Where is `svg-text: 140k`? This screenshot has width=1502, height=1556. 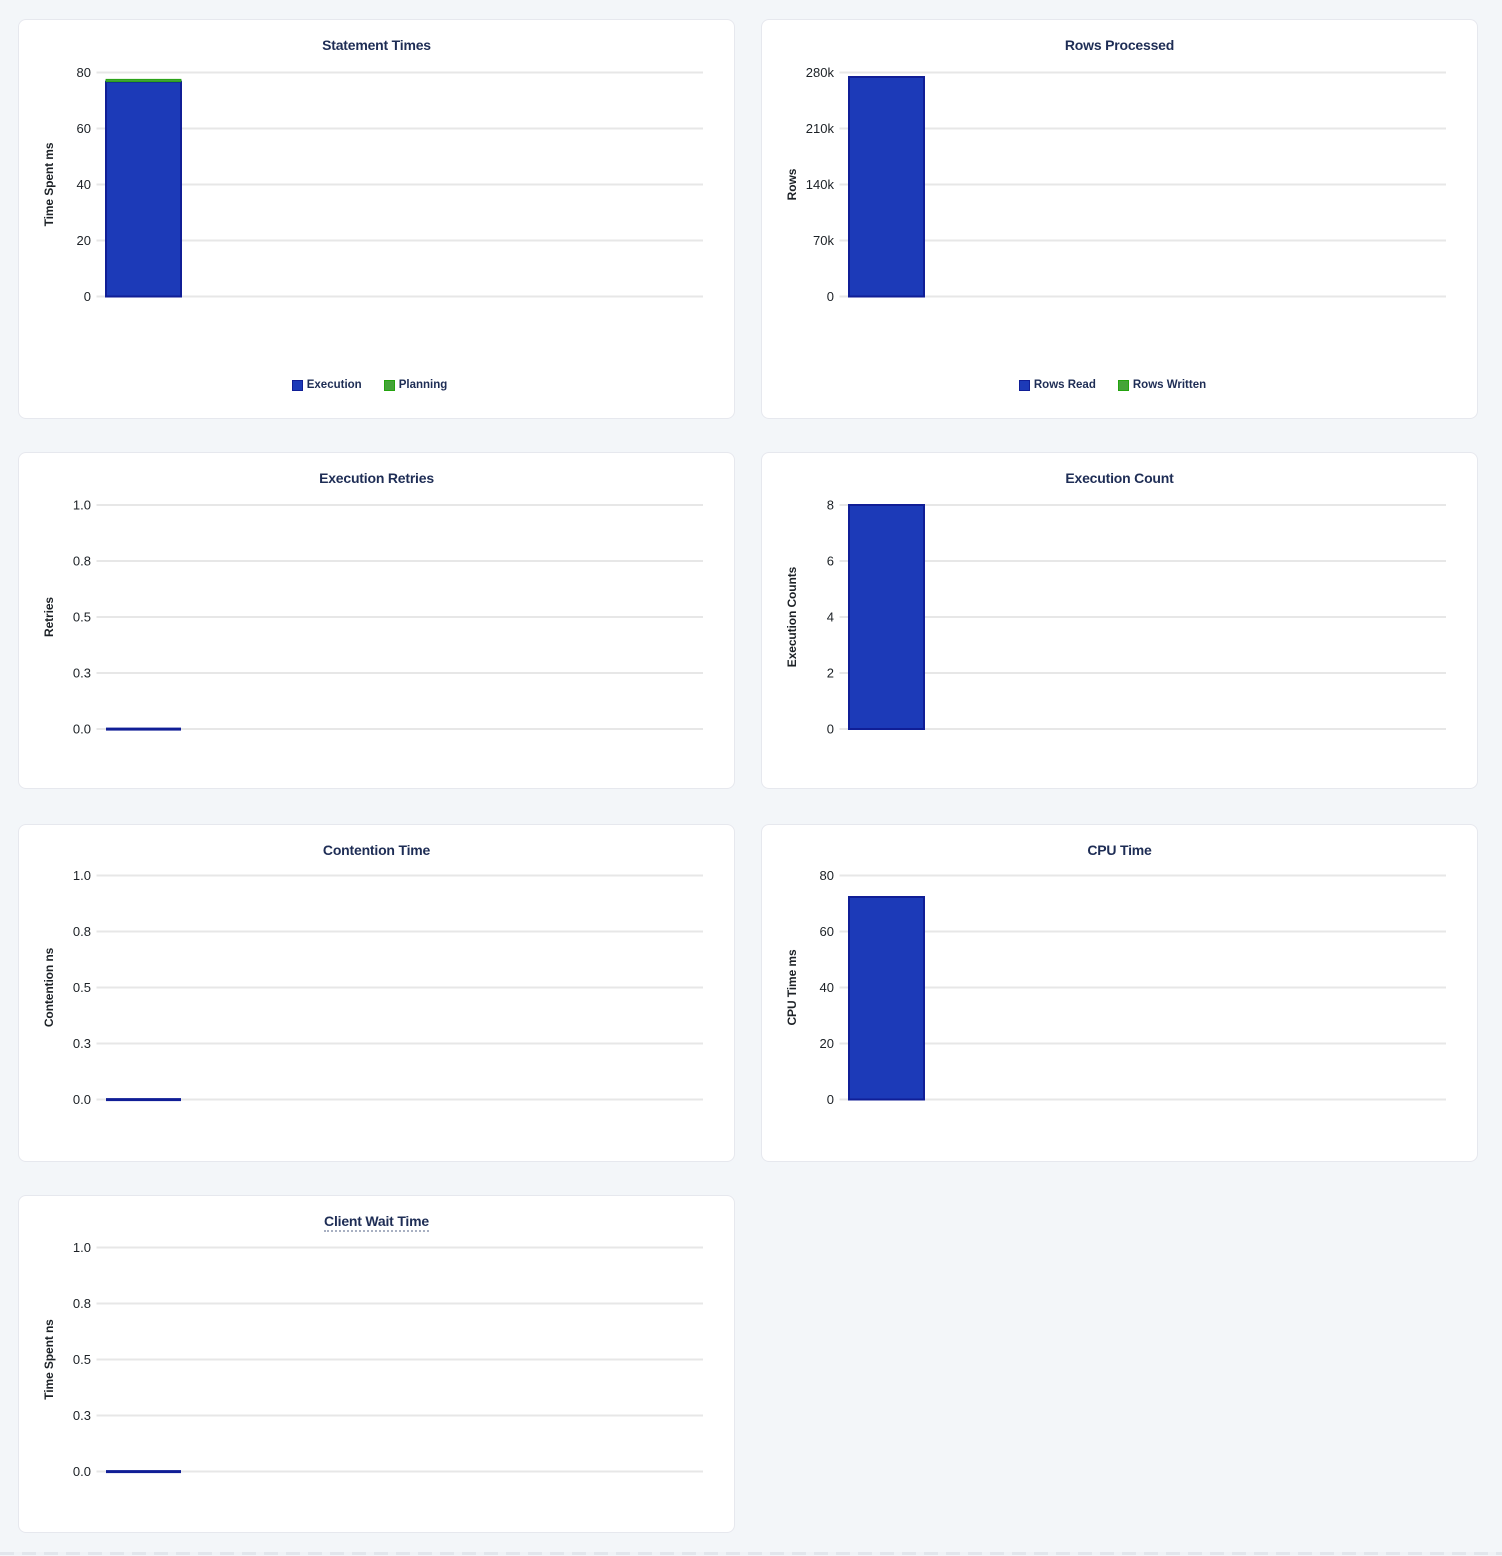 svg-text: 140k is located at coordinates (820, 184).